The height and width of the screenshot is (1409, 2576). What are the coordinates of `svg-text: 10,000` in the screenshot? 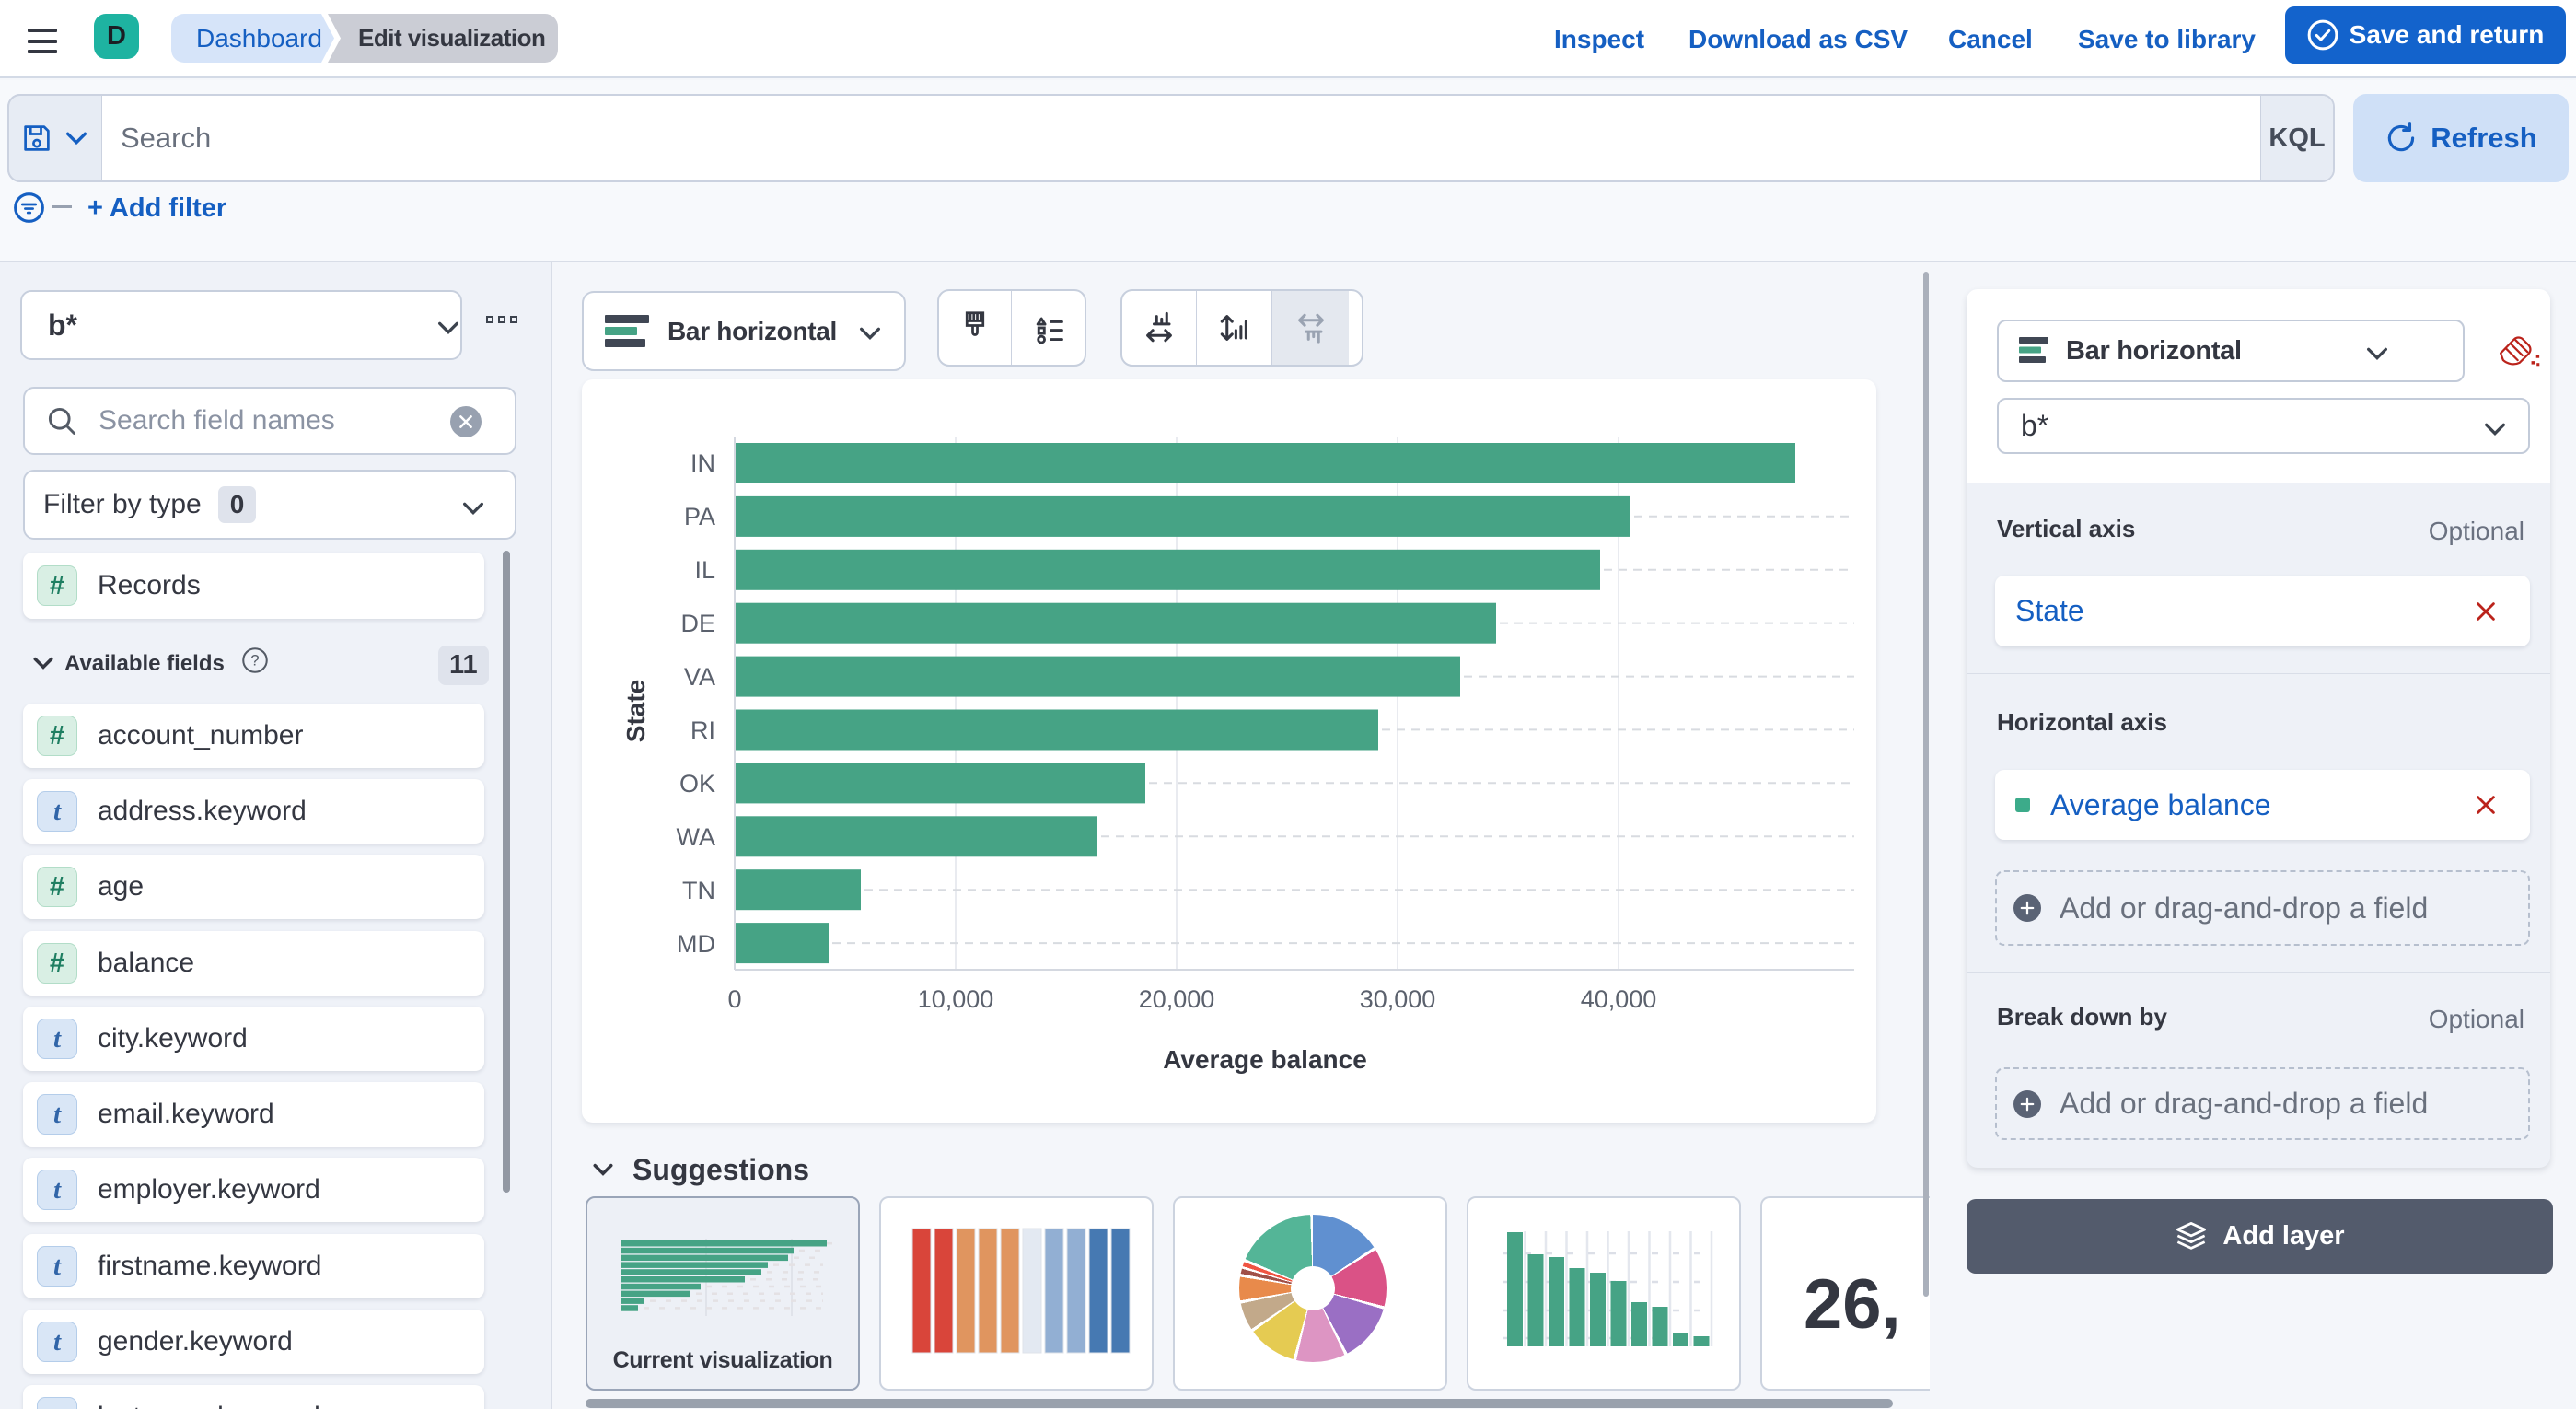 It's located at (956, 999).